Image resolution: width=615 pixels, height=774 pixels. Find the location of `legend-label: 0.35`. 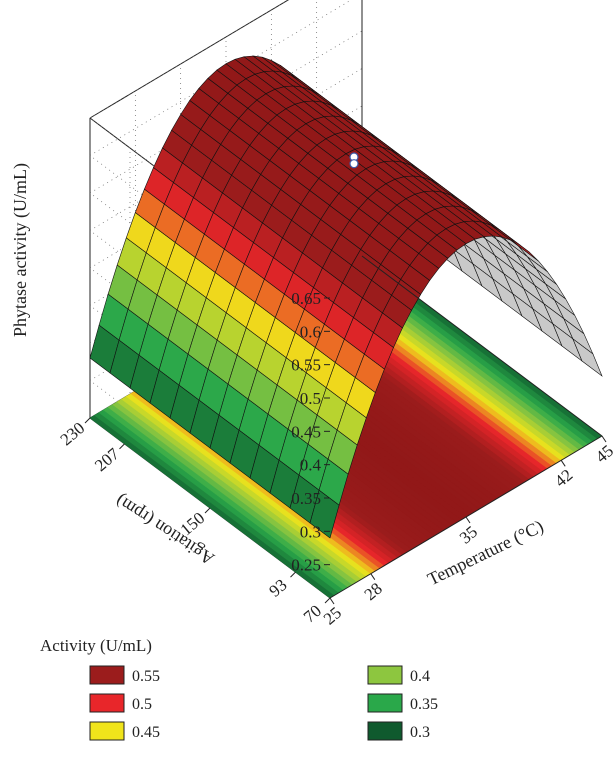

legend-label: 0.35 is located at coordinates (424, 704).